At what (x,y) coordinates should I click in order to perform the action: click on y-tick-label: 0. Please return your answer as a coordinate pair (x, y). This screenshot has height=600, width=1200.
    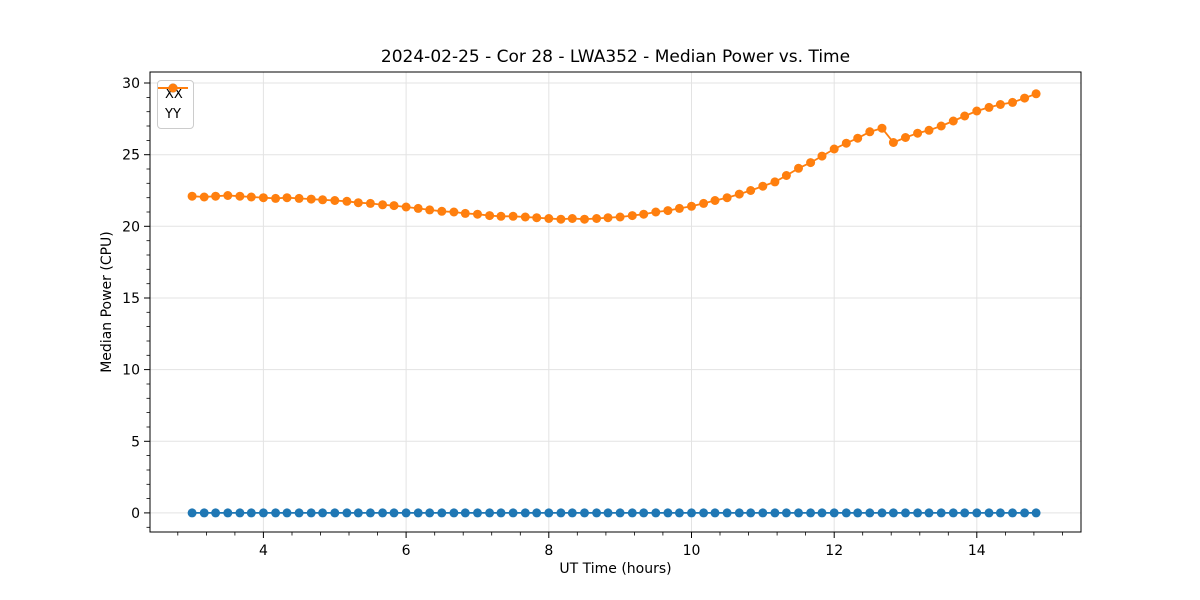
    Looking at the image, I should click on (135, 514).